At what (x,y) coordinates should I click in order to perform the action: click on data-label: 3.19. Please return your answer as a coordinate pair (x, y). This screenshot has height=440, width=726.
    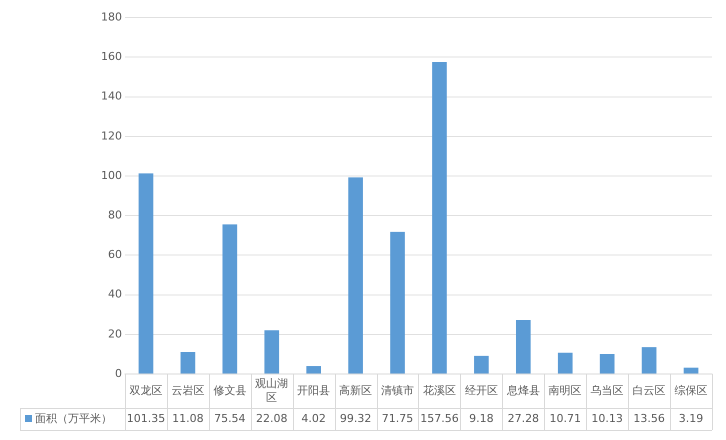
    Looking at the image, I should click on (691, 418).